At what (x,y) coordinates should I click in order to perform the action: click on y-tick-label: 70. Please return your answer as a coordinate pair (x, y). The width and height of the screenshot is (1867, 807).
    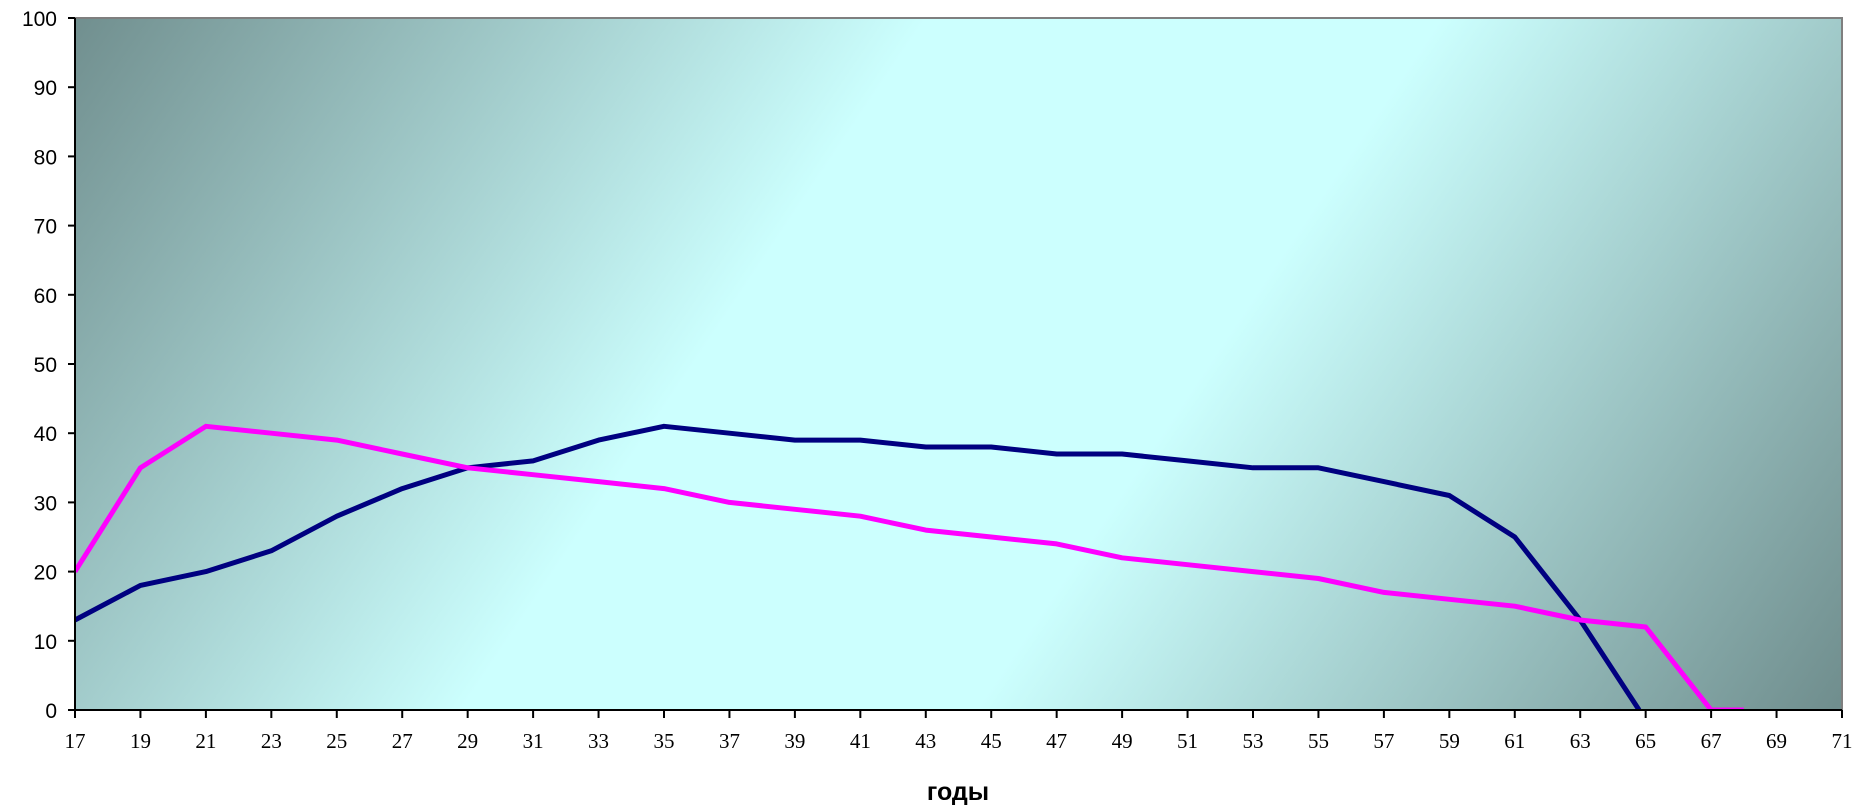
    Looking at the image, I should click on (45, 227).